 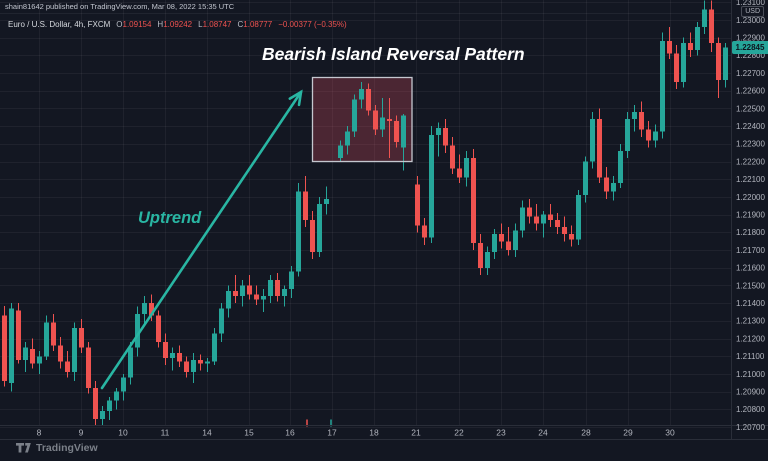 What do you see at coordinates (750, 126) in the screenshot?
I see `price-axis-label: 1.22400` at bounding box center [750, 126].